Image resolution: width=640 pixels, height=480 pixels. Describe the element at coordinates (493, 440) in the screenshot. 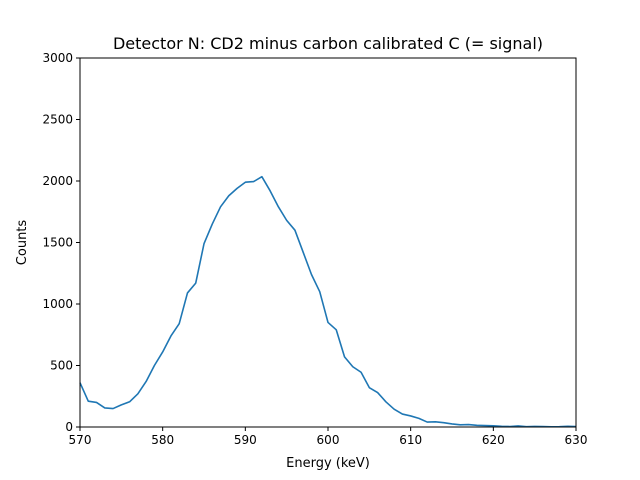

I see `x-tick-label: 620` at that location.